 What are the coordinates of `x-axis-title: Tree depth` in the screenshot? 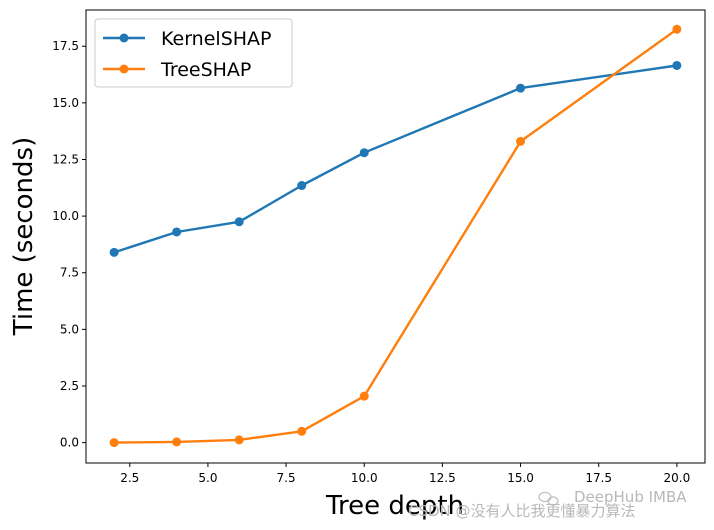 It's located at (394, 506).